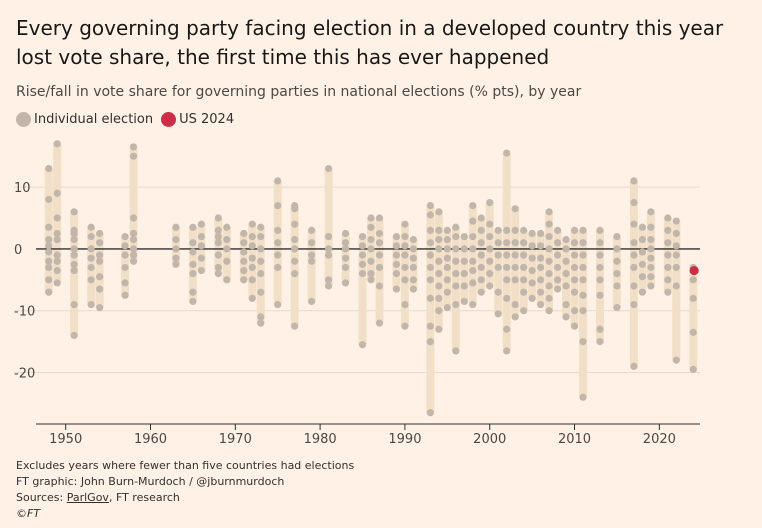 This screenshot has width=762, height=528. I want to click on x-tick-label-2010: 2010, so click(574, 439).